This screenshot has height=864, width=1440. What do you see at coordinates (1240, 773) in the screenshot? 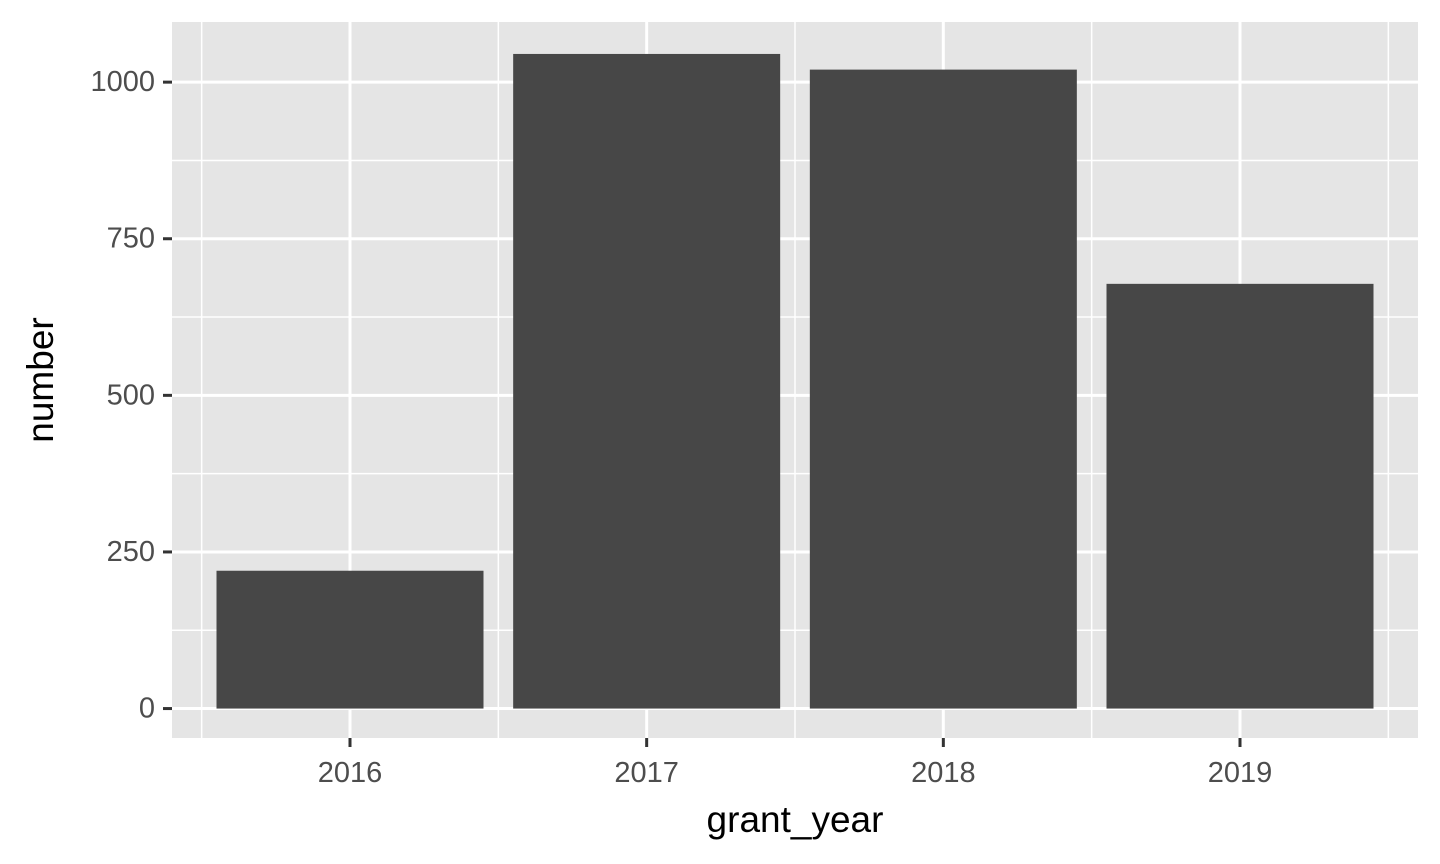
I see `x-tick-label: 2019` at bounding box center [1240, 773].